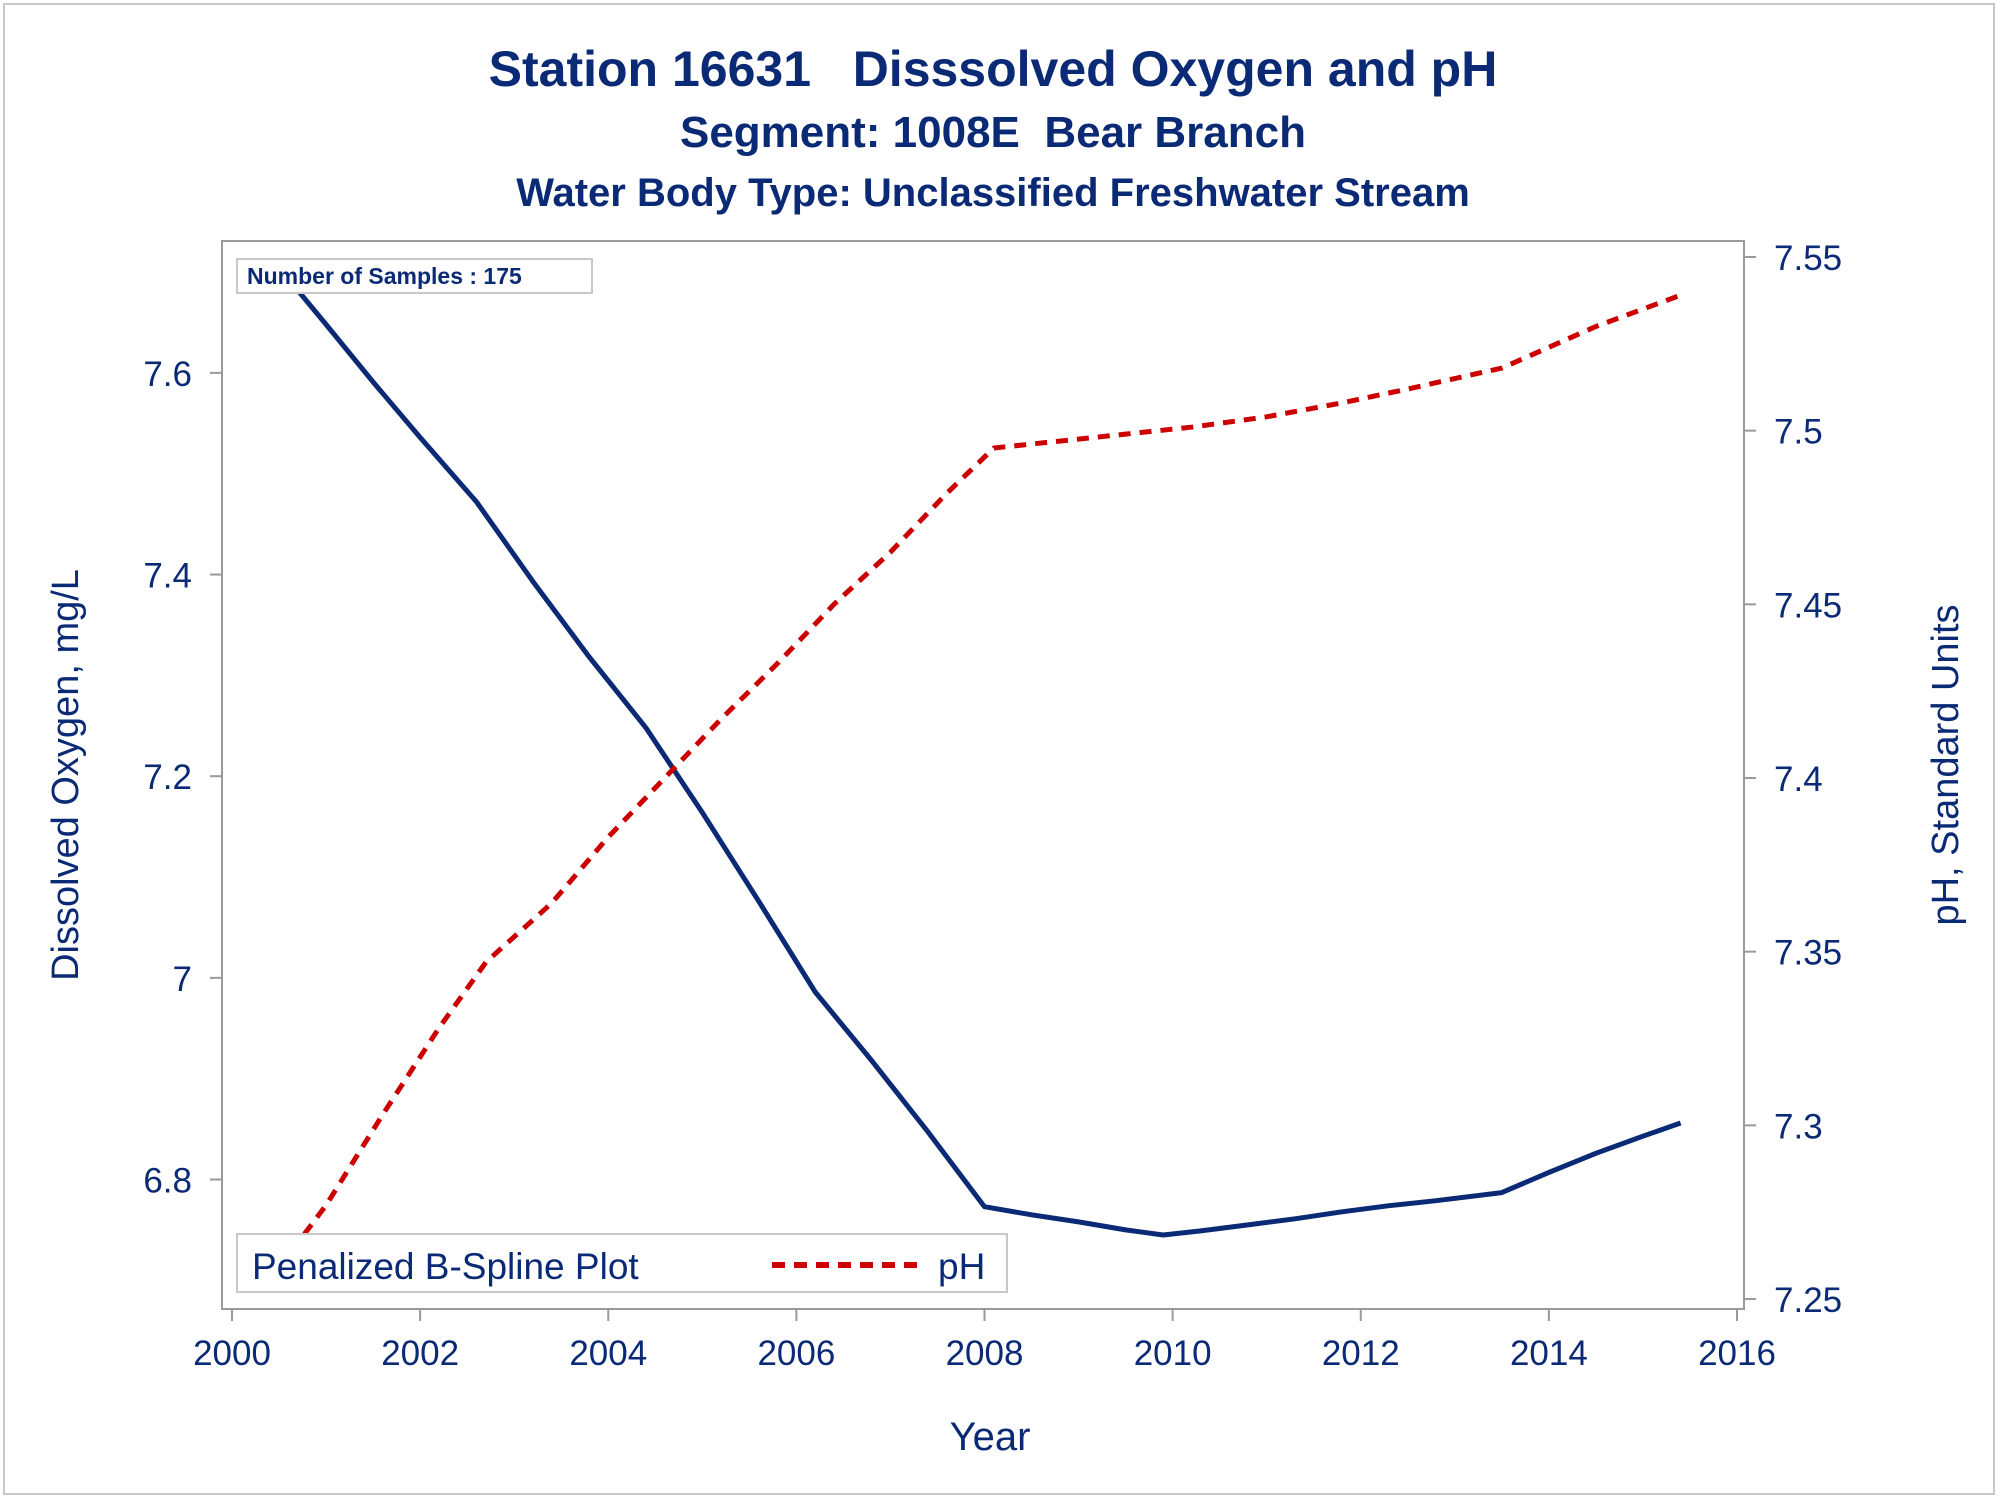 The image size is (2000, 1500). What do you see at coordinates (1808, 1300) in the screenshot?
I see `y2-tick-label: 7.25` at bounding box center [1808, 1300].